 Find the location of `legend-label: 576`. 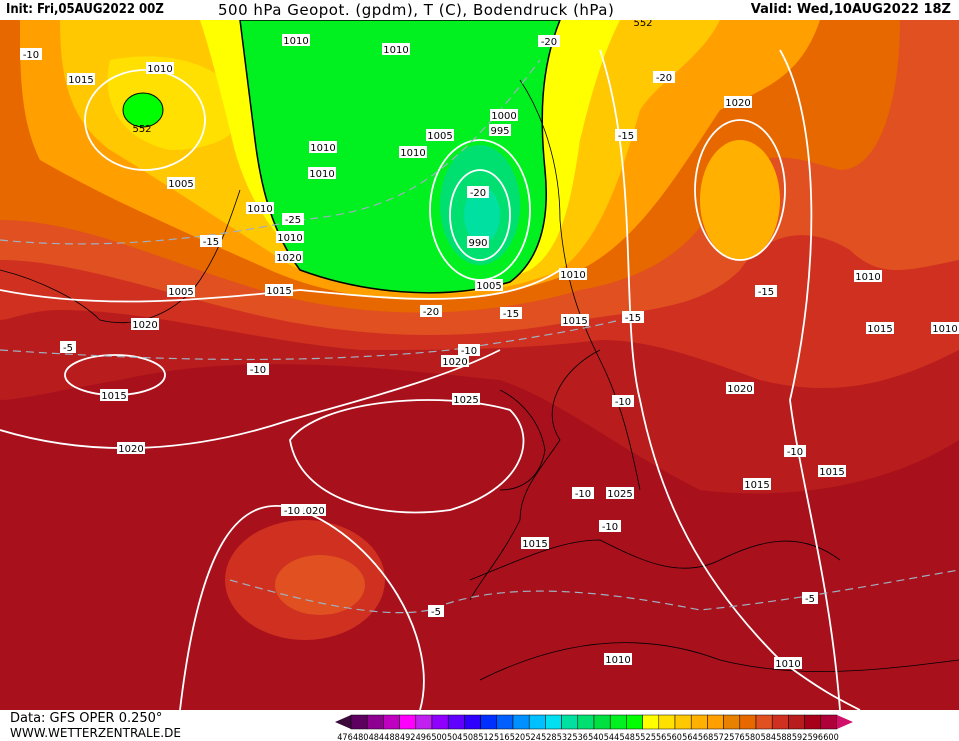

legend-label: 576 is located at coordinates (736, 737).